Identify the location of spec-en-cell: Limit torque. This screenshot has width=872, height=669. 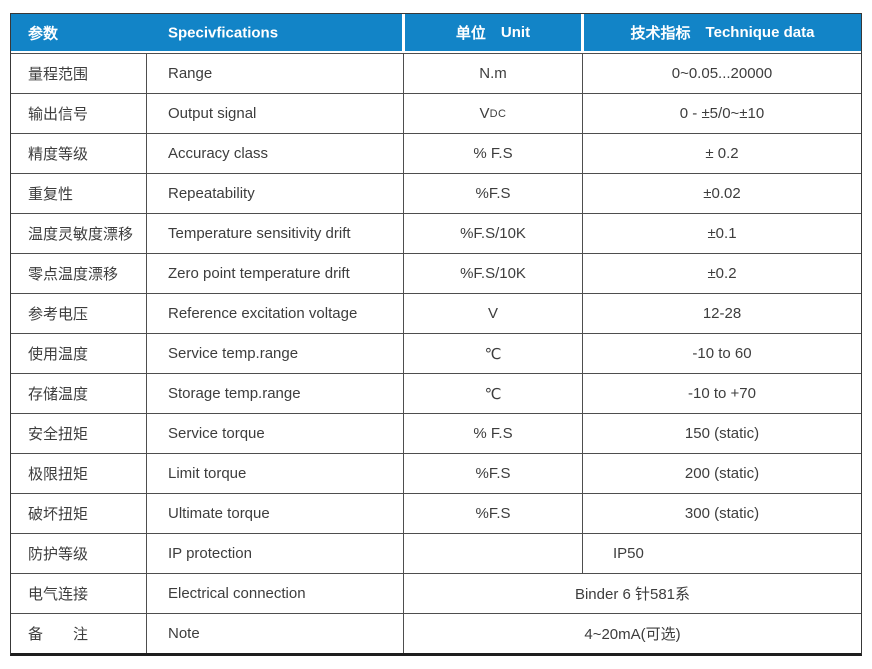
(275, 473).